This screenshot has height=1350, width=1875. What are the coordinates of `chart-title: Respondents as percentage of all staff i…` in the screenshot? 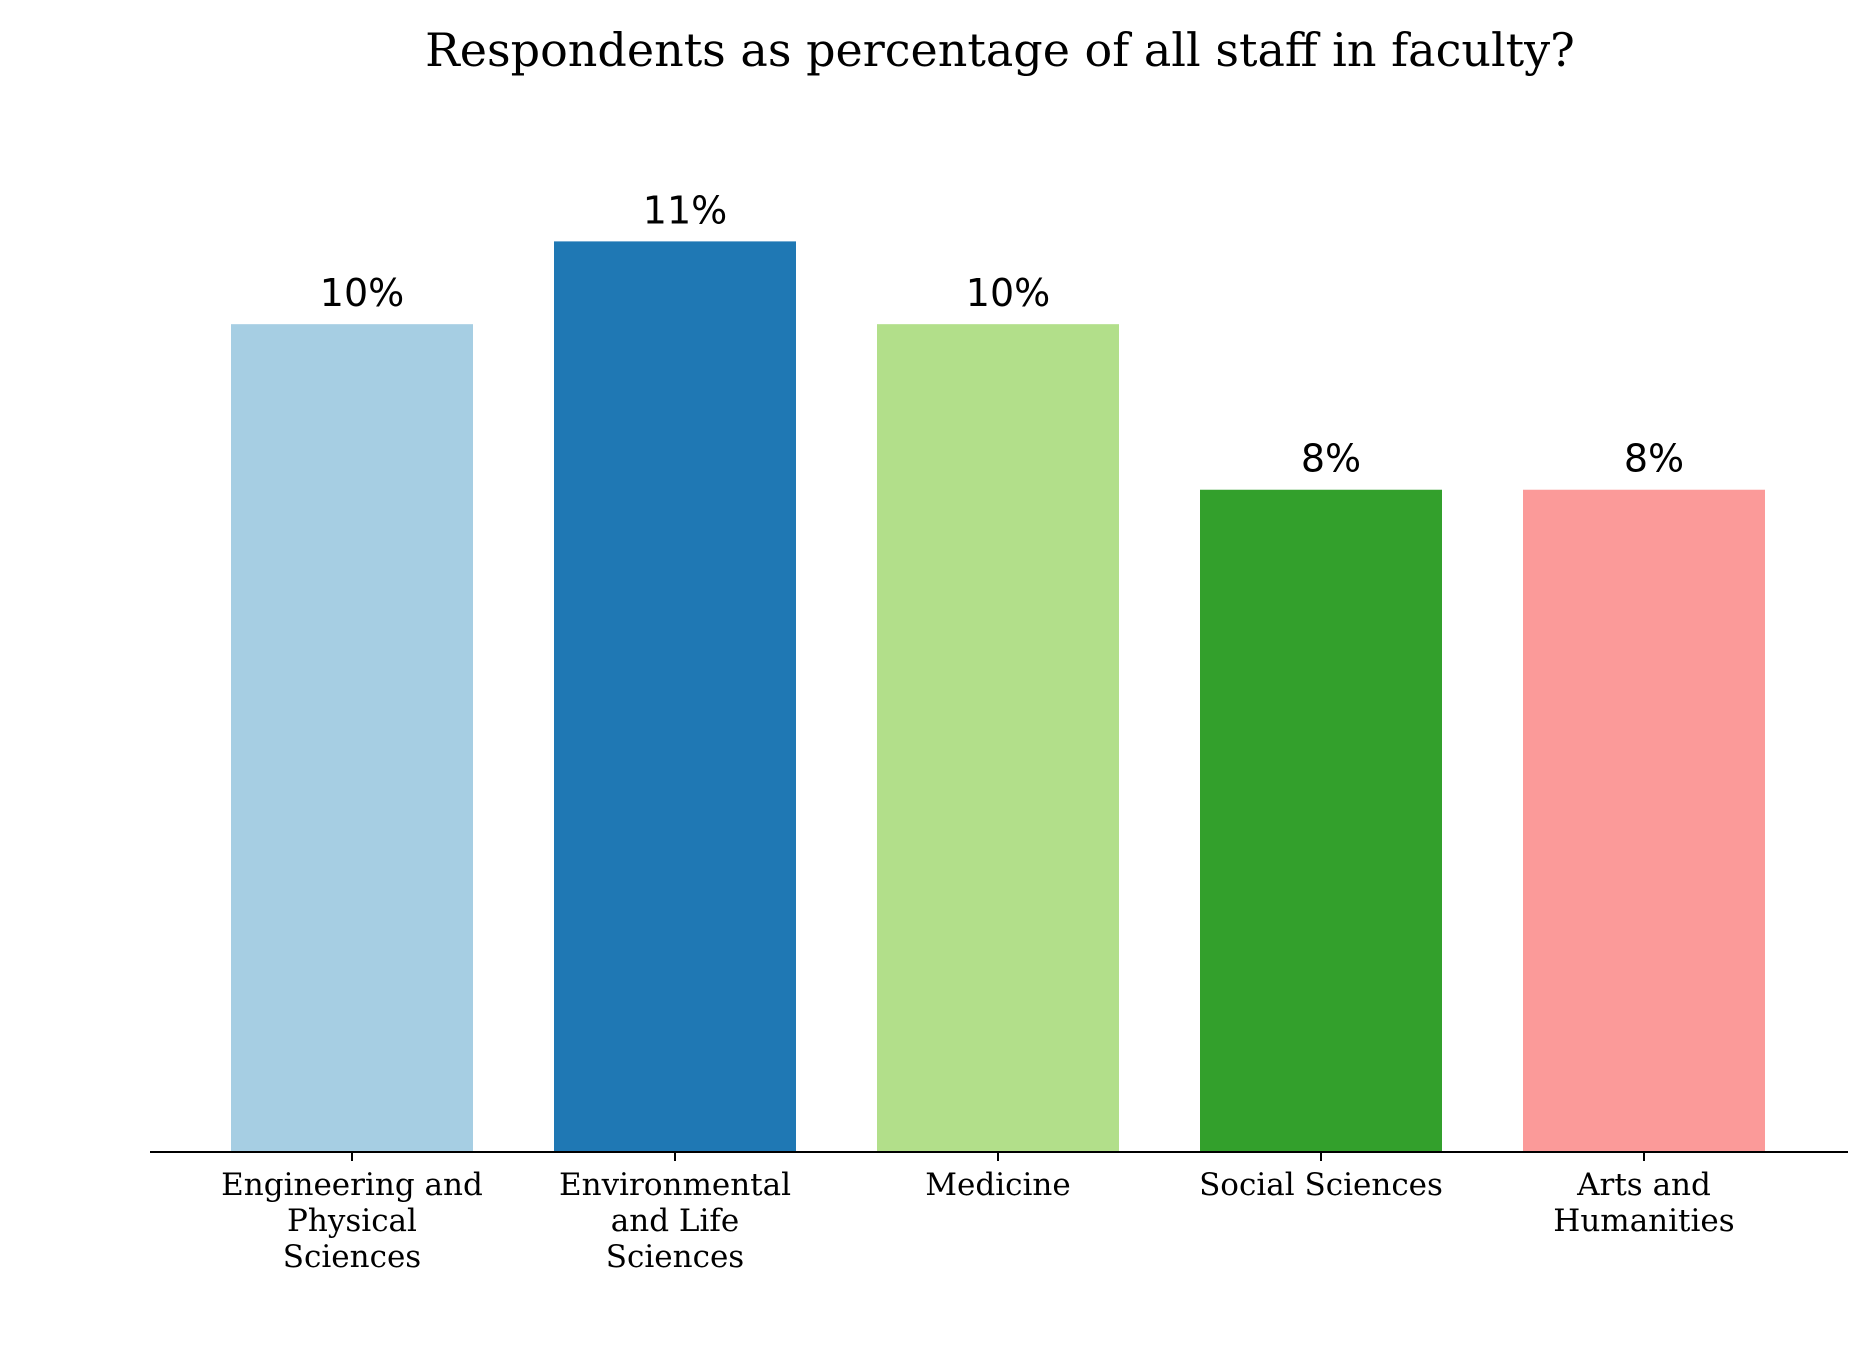 It's located at (1000, 50).